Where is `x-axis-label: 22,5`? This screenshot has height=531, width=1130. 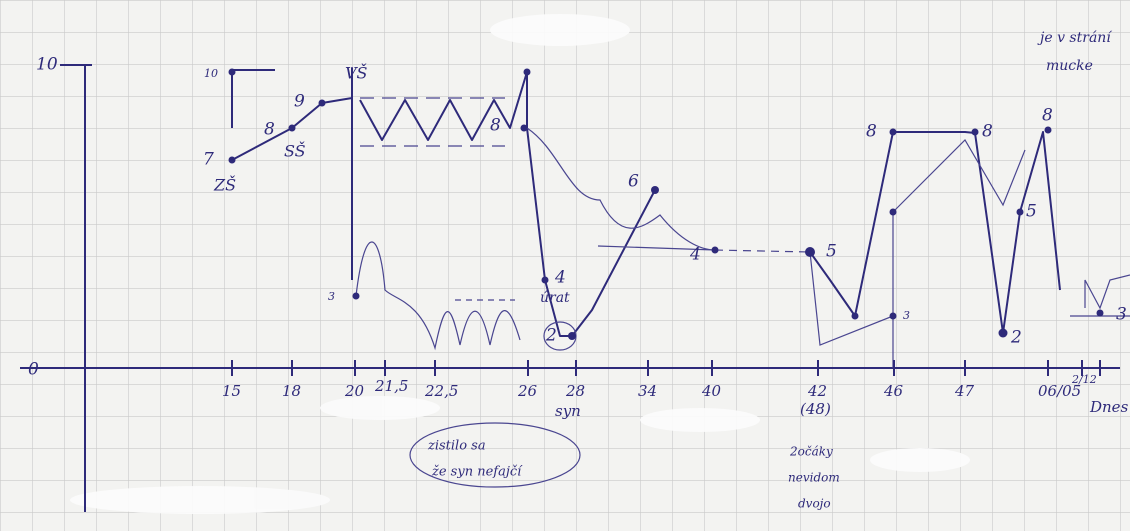 x-axis-label: 22,5 is located at coordinates (441, 391).